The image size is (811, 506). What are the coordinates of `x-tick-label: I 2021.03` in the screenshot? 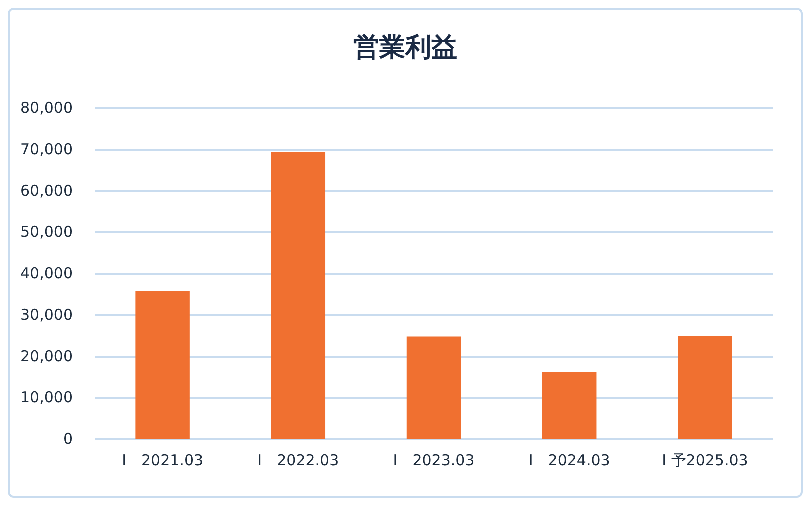 It's located at (163, 461).